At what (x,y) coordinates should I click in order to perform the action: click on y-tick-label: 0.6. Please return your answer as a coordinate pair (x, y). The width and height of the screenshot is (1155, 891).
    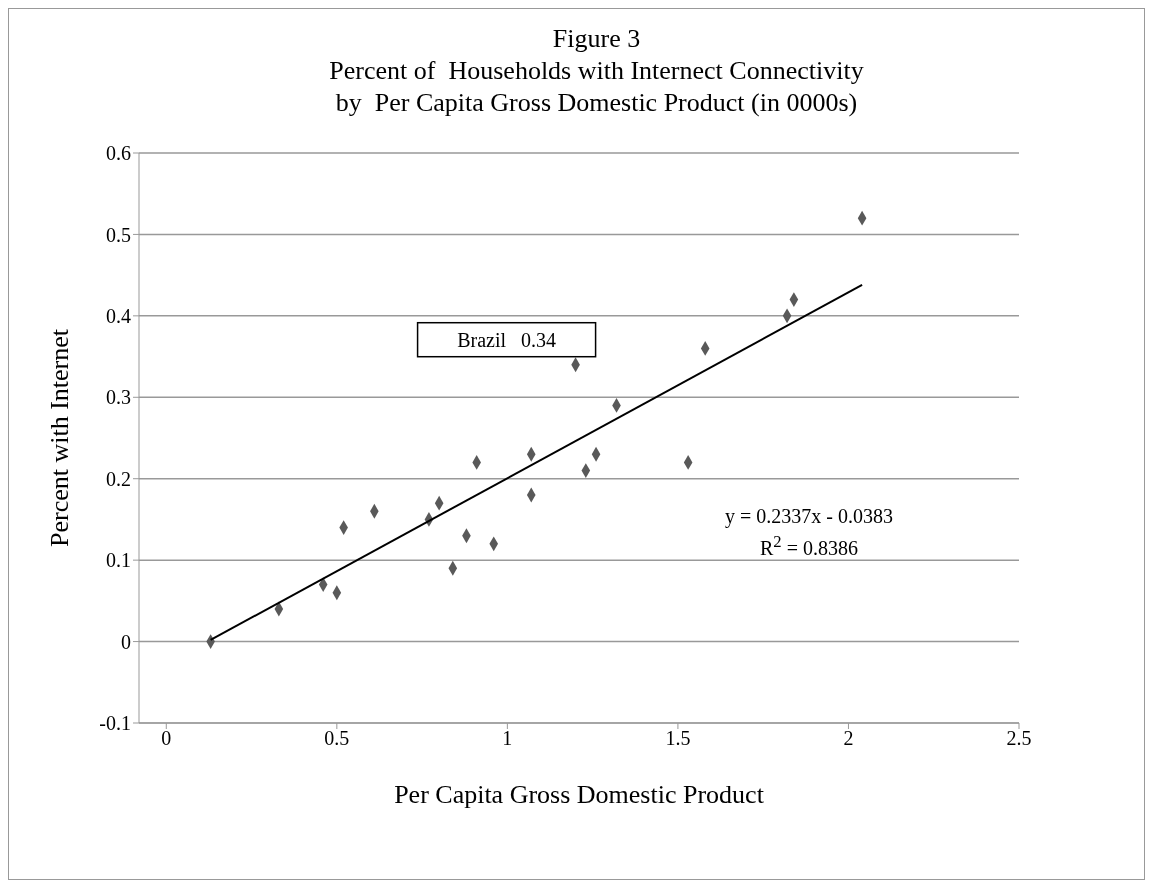
    Looking at the image, I should click on (118, 153).